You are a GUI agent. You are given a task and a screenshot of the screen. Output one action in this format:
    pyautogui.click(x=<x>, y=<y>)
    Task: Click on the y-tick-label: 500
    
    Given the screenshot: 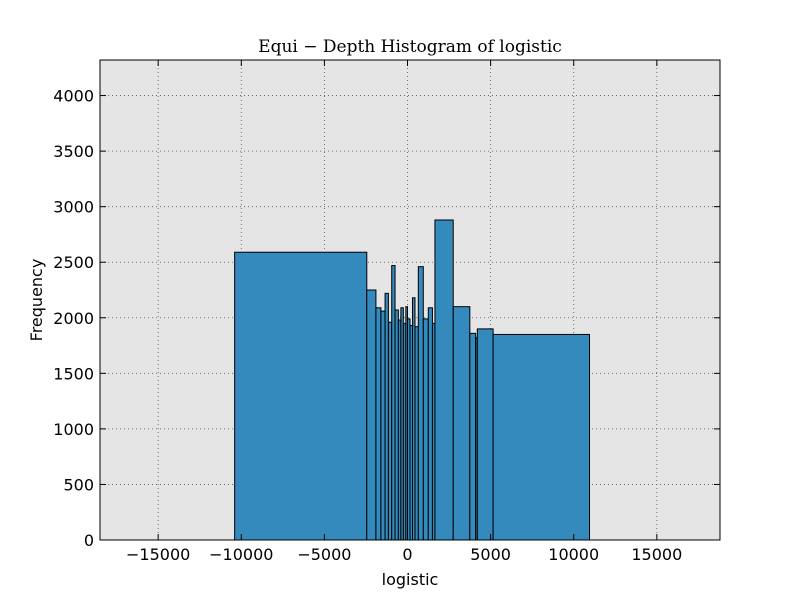 What is the action you would take?
    pyautogui.click(x=78, y=484)
    